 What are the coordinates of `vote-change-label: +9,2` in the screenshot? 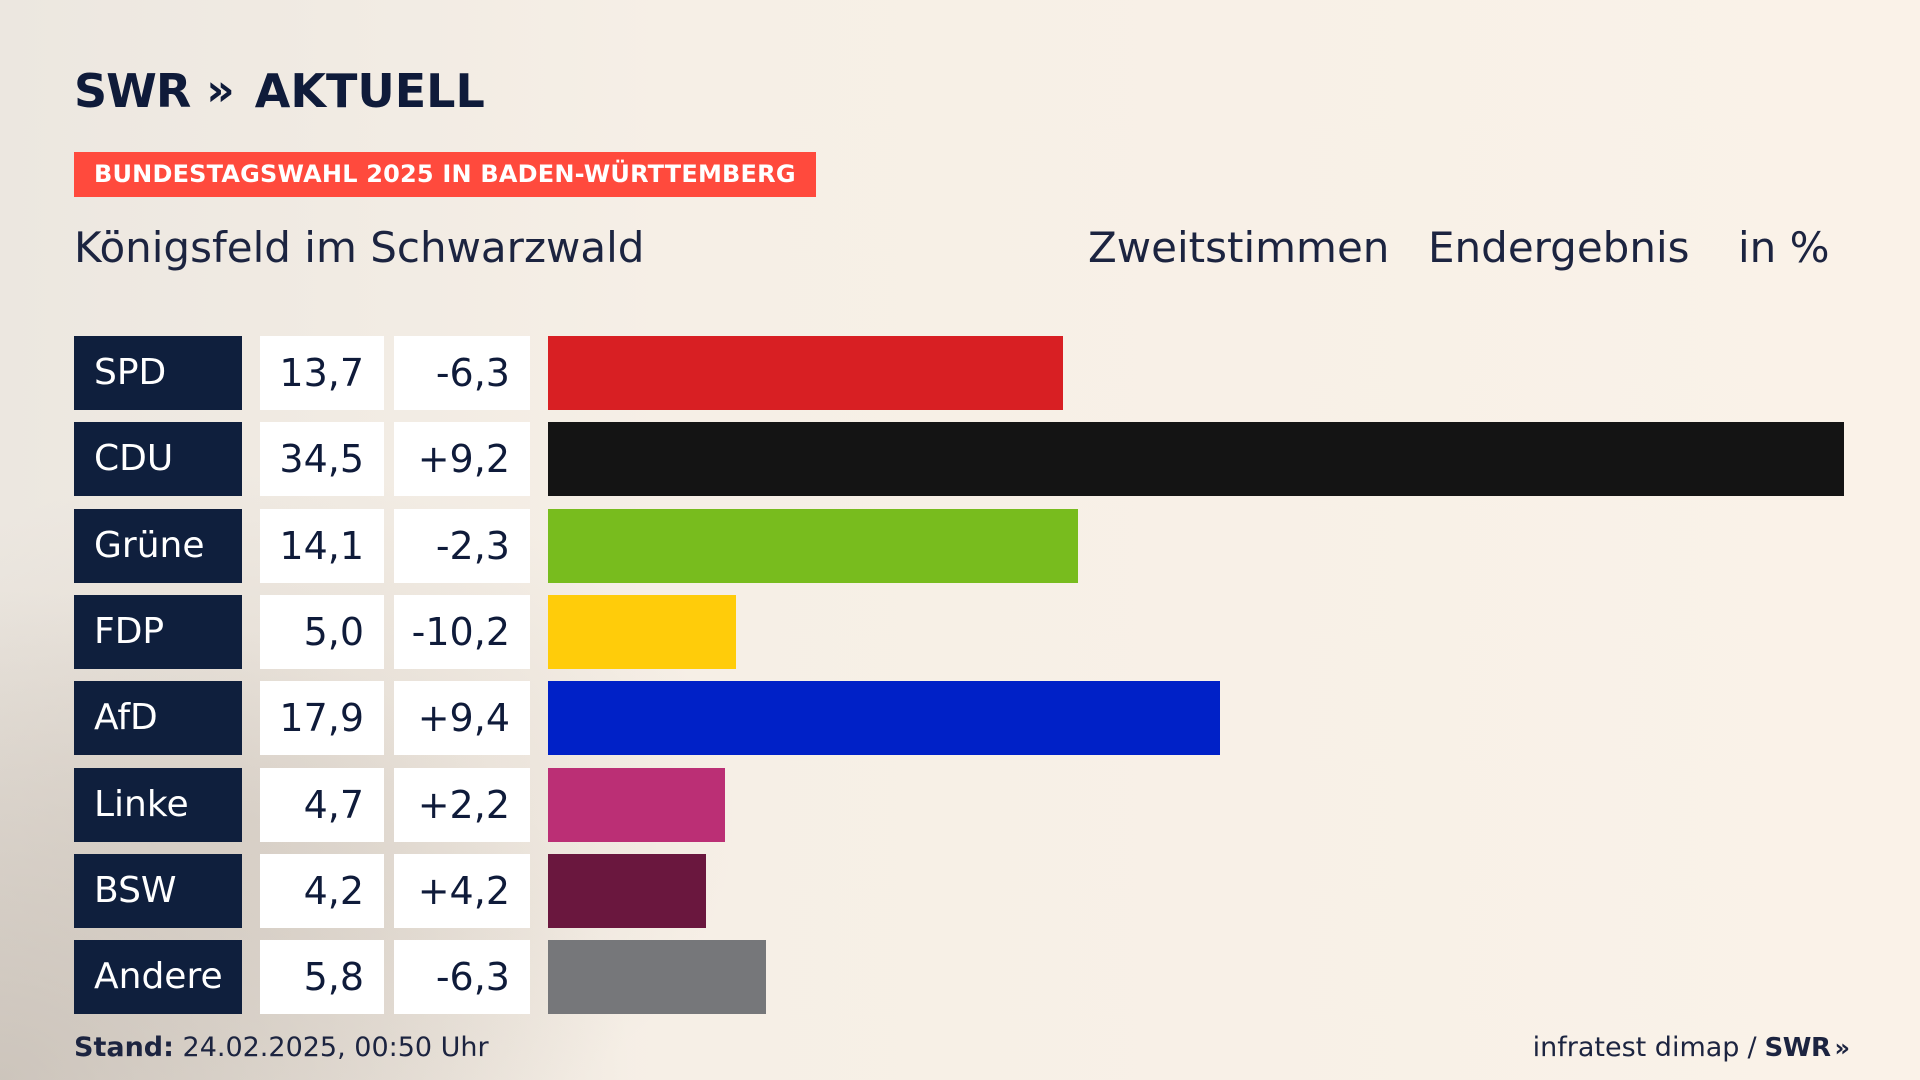 It's located at (462, 459).